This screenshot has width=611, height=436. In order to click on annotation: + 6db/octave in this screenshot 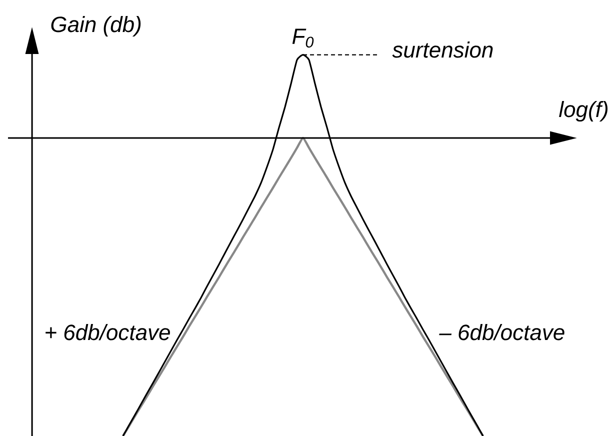, I will do `click(108, 332)`.